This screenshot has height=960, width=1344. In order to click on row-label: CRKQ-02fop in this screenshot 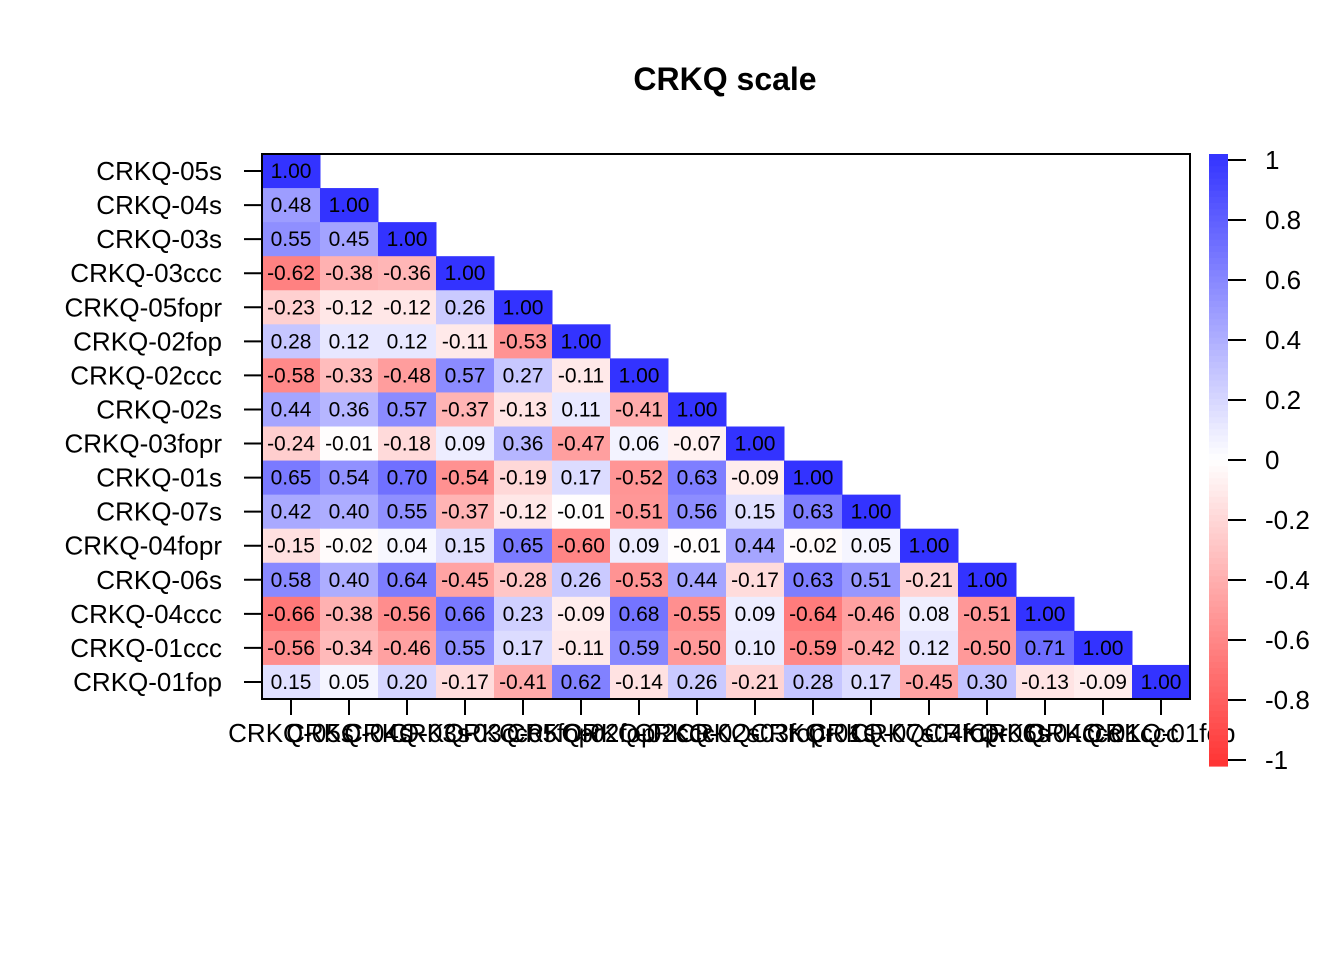, I will do `click(147, 341)`.